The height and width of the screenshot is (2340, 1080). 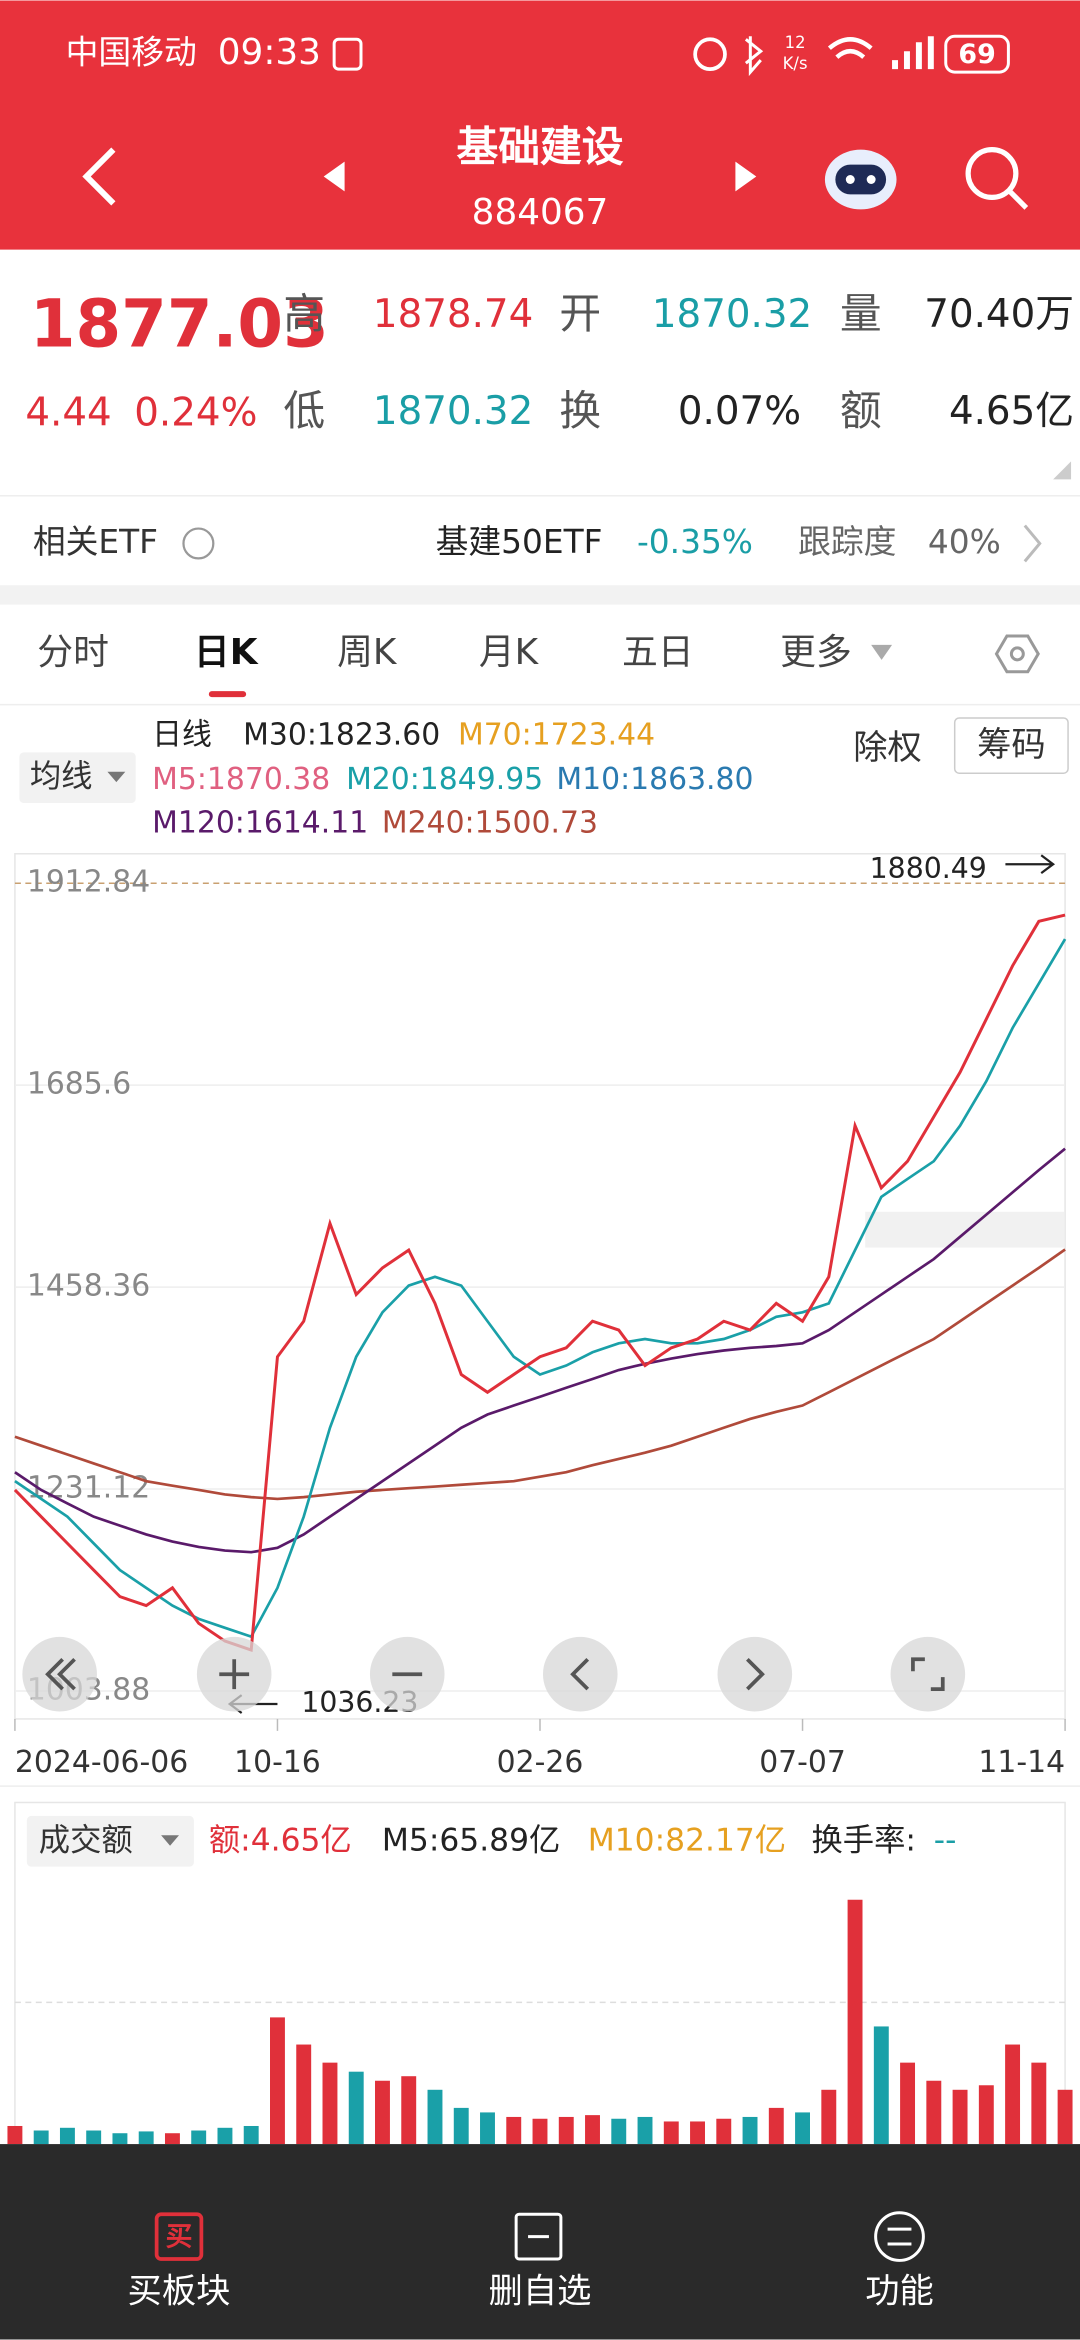 What do you see at coordinates (816, 652) in the screenshot?
I see `tab: 更多` at bounding box center [816, 652].